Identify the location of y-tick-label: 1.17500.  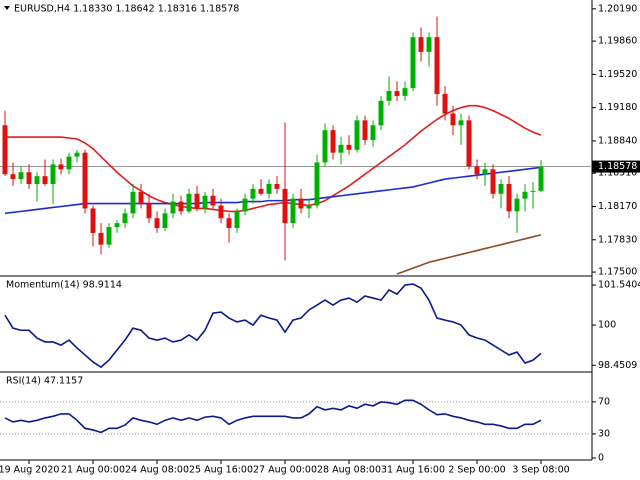
(617, 272).